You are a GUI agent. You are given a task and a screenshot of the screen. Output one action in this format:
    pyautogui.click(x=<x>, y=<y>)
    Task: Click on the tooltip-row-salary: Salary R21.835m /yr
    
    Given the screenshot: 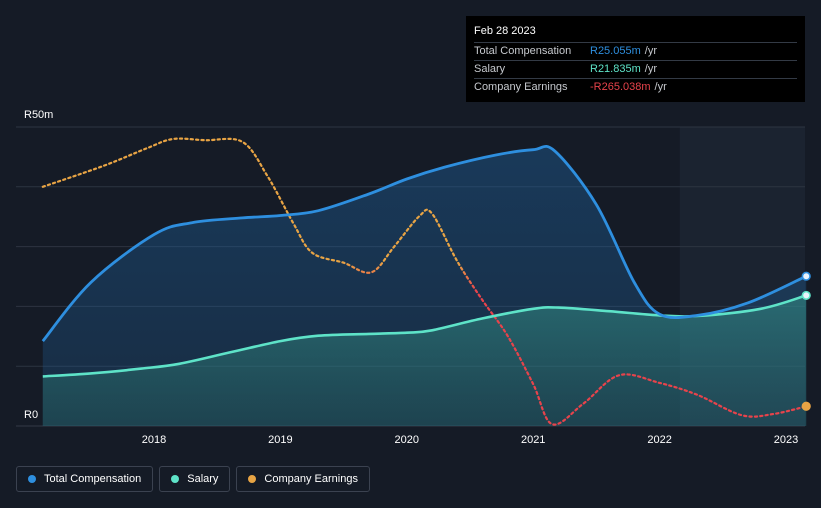 What is the action you would take?
    pyautogui.click(x=635, y=70)
    